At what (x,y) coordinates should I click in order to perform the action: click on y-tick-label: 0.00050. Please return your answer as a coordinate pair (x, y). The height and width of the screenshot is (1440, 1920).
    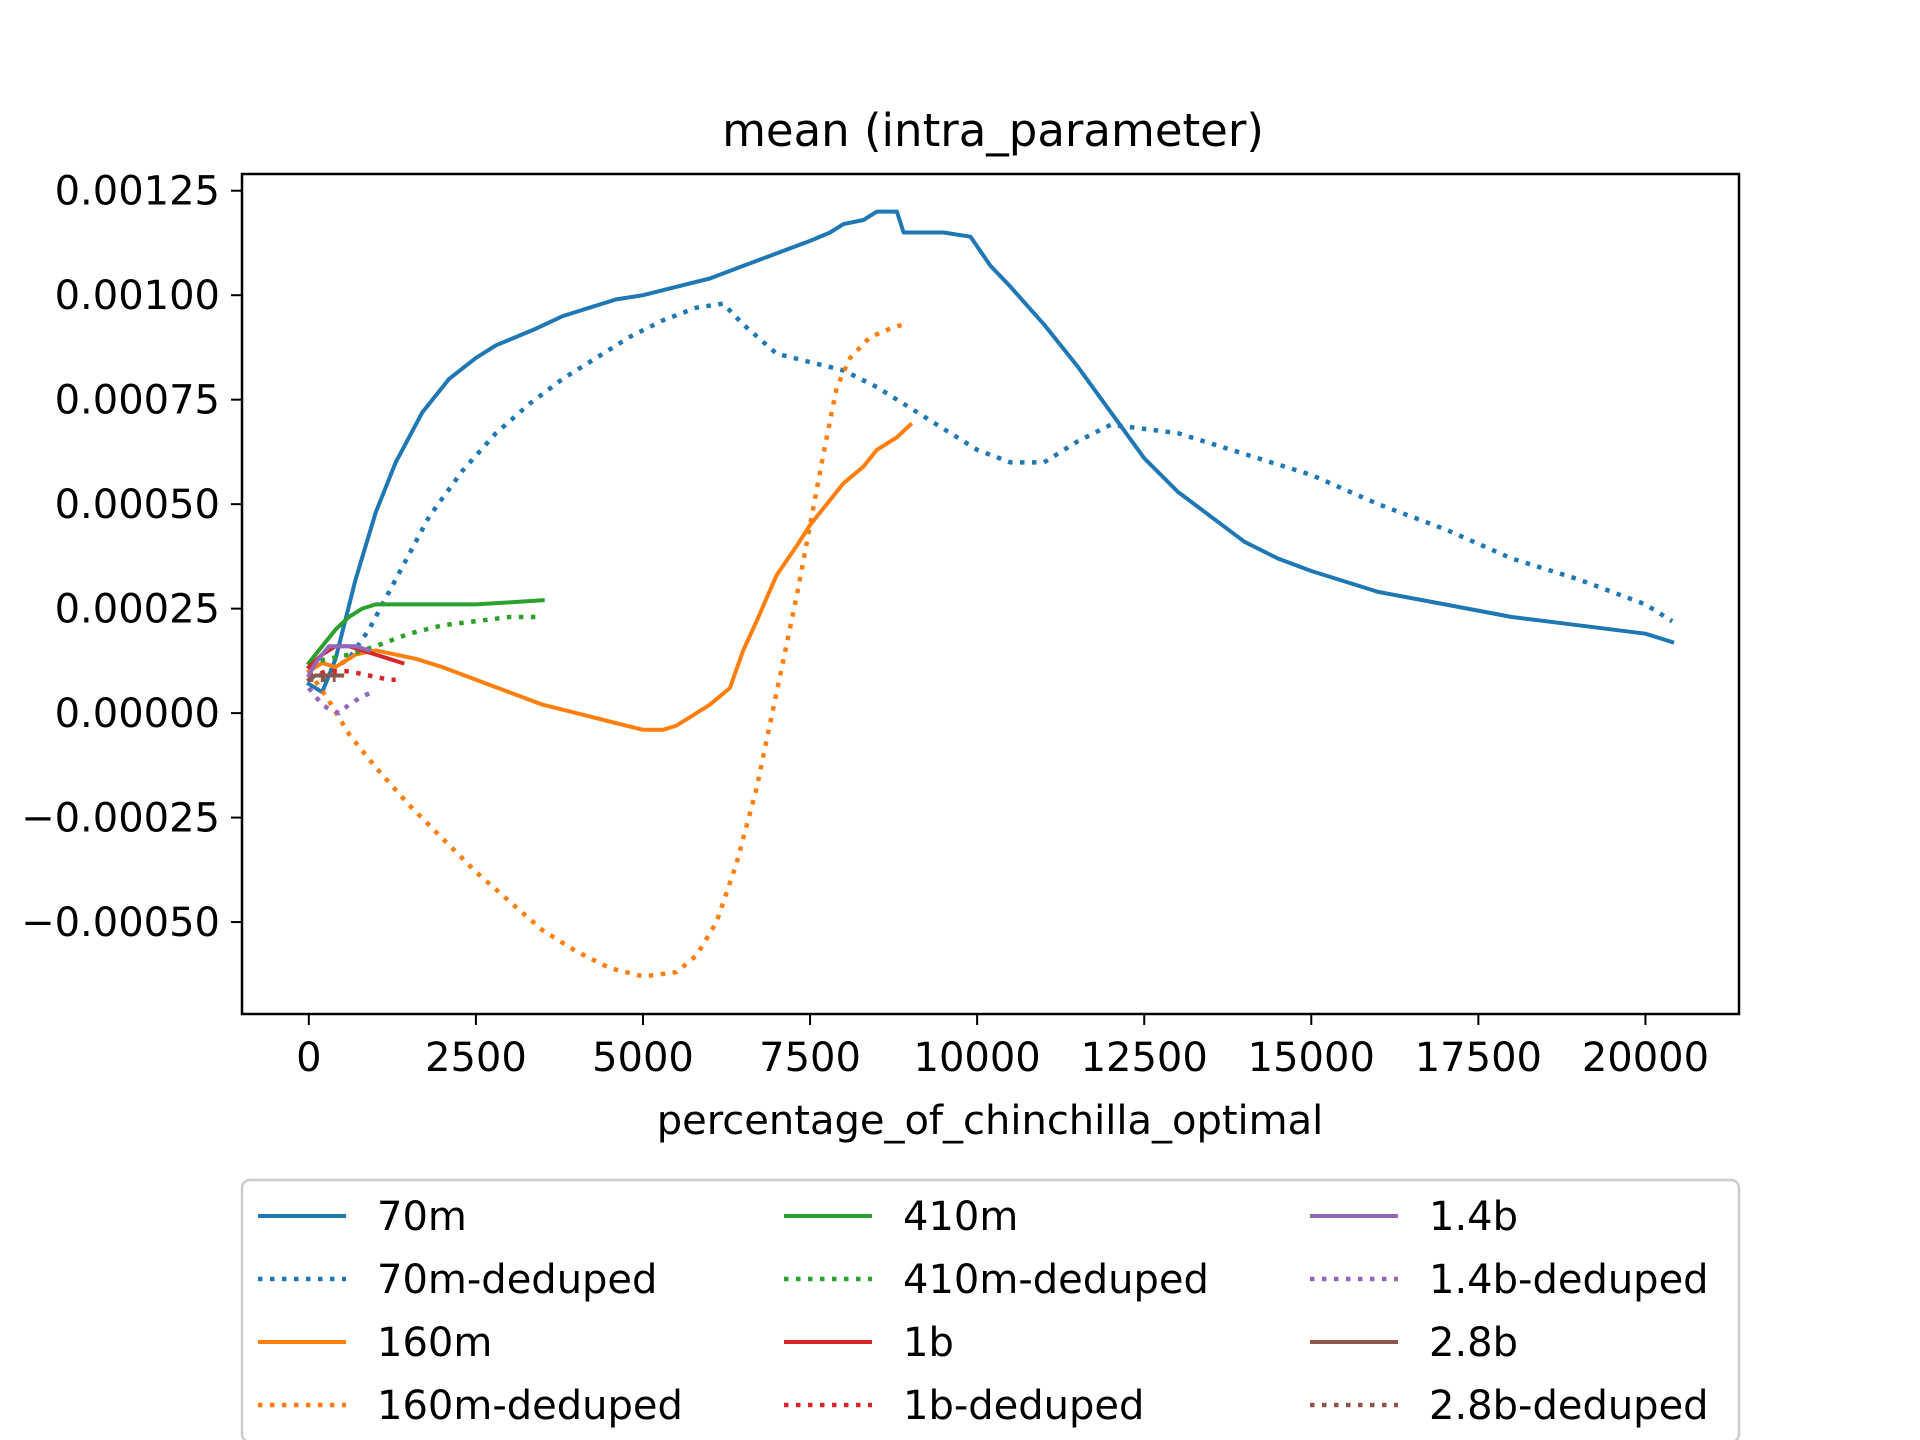
    Looking at the image, I should click on (137, 505).